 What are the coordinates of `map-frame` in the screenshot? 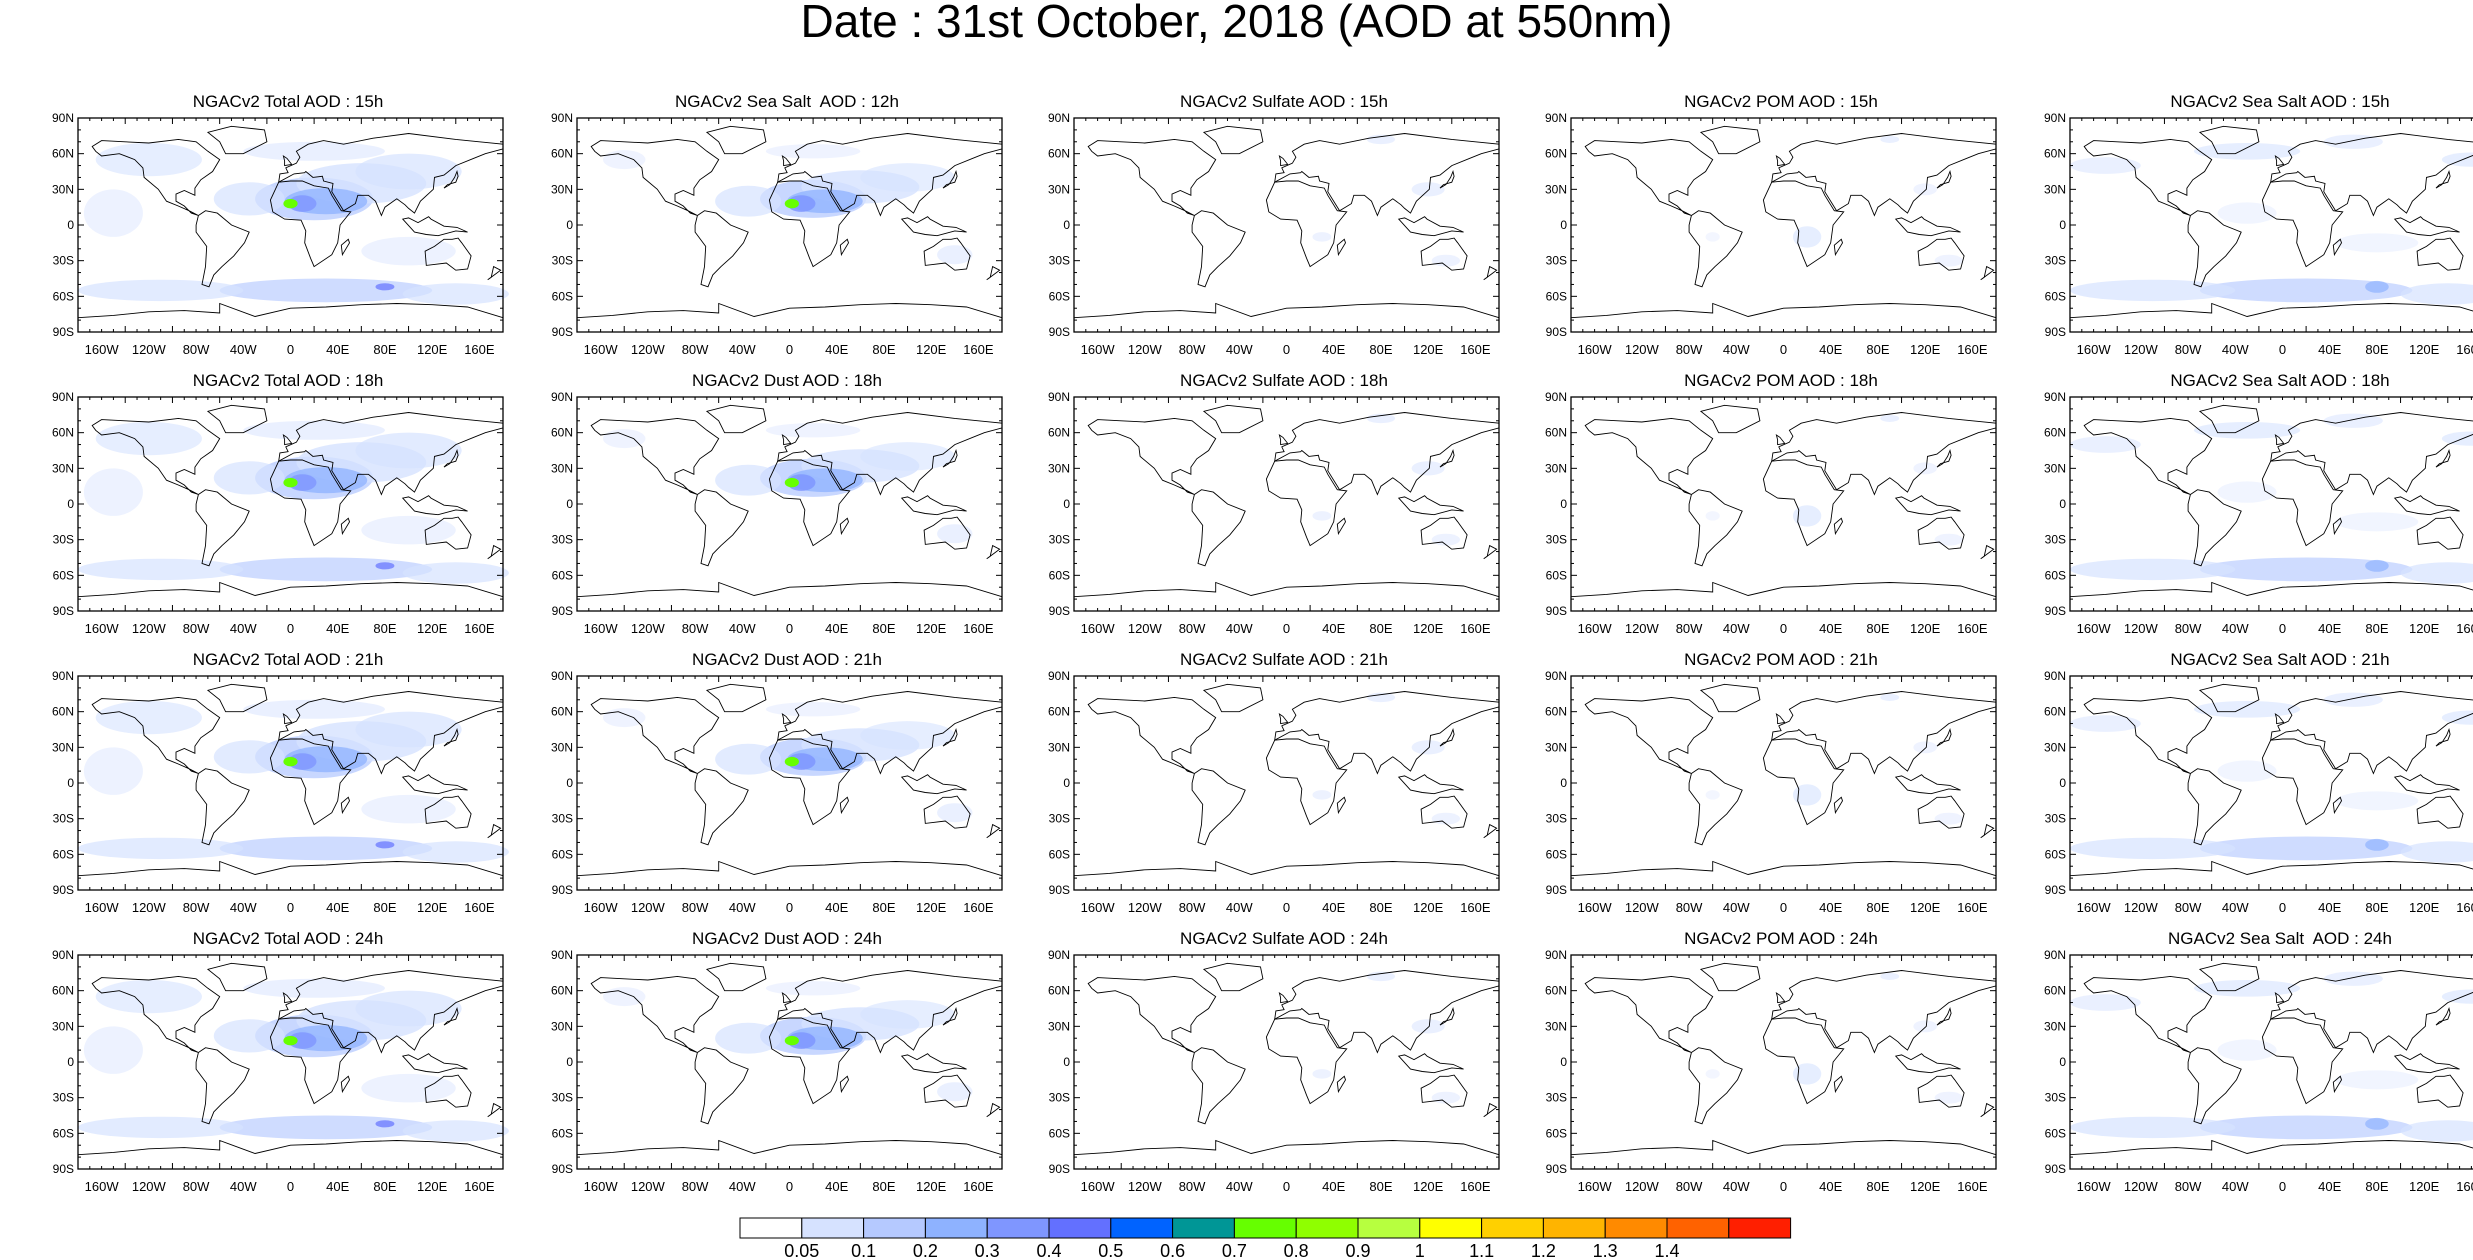 It's located at (1286, 225).